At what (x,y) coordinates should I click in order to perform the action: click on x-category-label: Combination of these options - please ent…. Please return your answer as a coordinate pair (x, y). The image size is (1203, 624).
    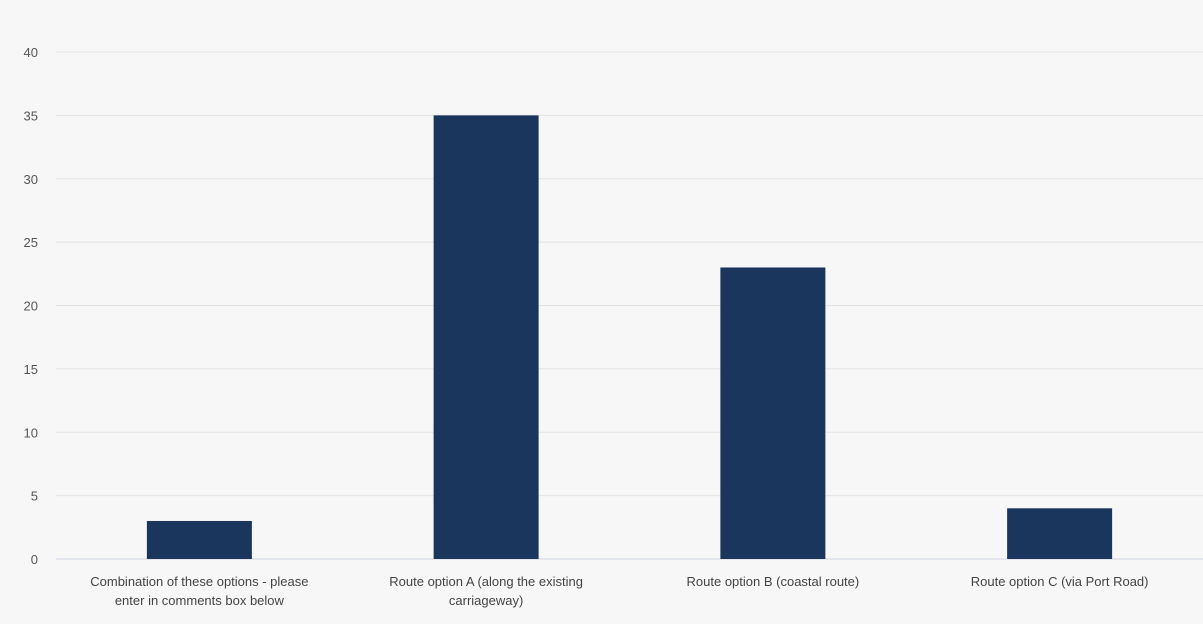
    Looking at the image, I should click on (199, 591).